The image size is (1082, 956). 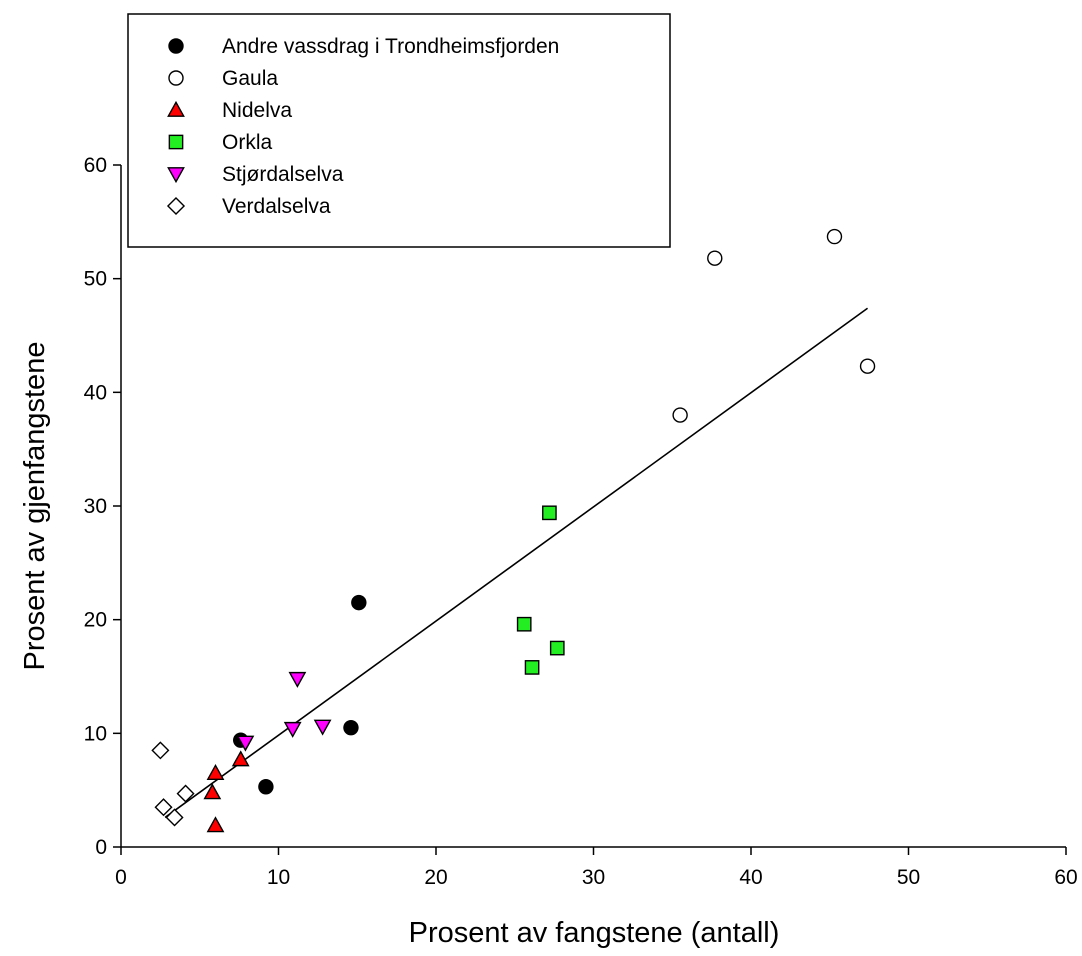 What do you see at coordinates (594, 933) in the screenshot?
I see `x-axis-title: Prosent av fangstene (antall)` at bounding box center [594, 933].